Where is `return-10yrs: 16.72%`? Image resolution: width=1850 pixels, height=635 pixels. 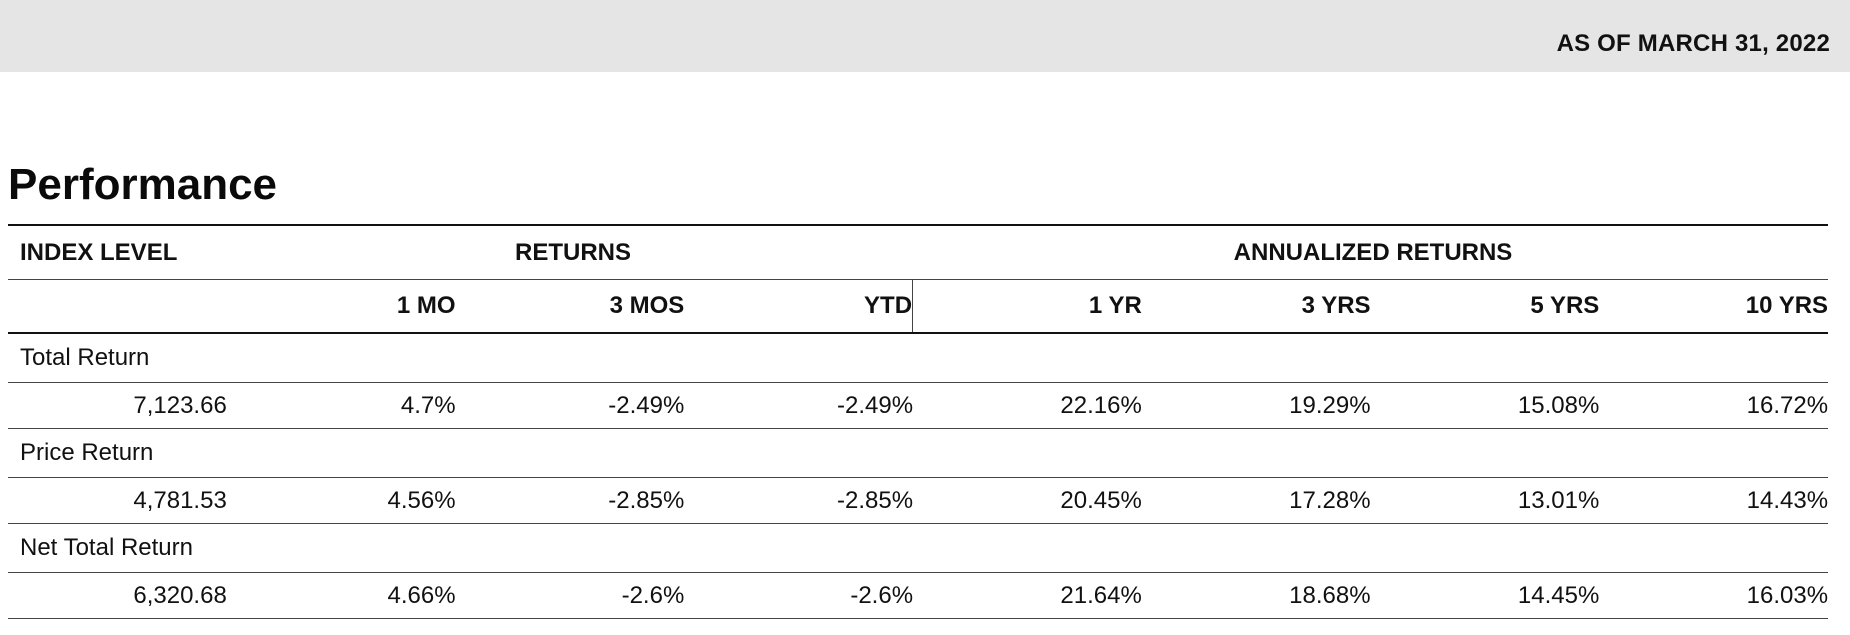
return-10yrs: 16.72% is located at coordinates (1787, 405).